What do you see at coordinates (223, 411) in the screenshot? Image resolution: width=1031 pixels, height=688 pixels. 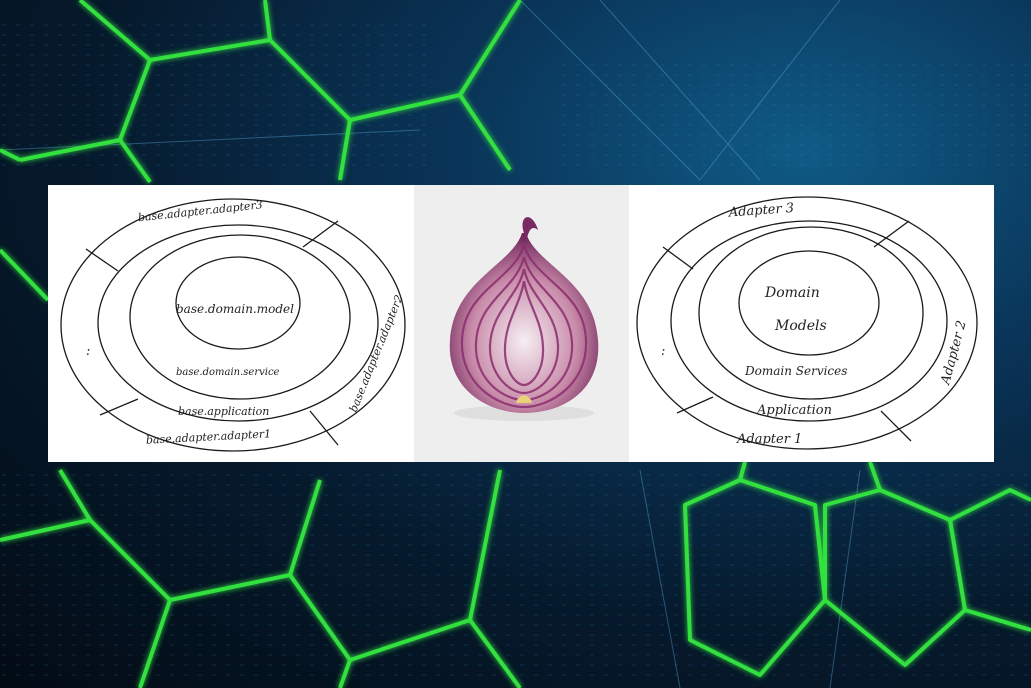 I see `middle-label: base.application` at bounding box center [223, 411].